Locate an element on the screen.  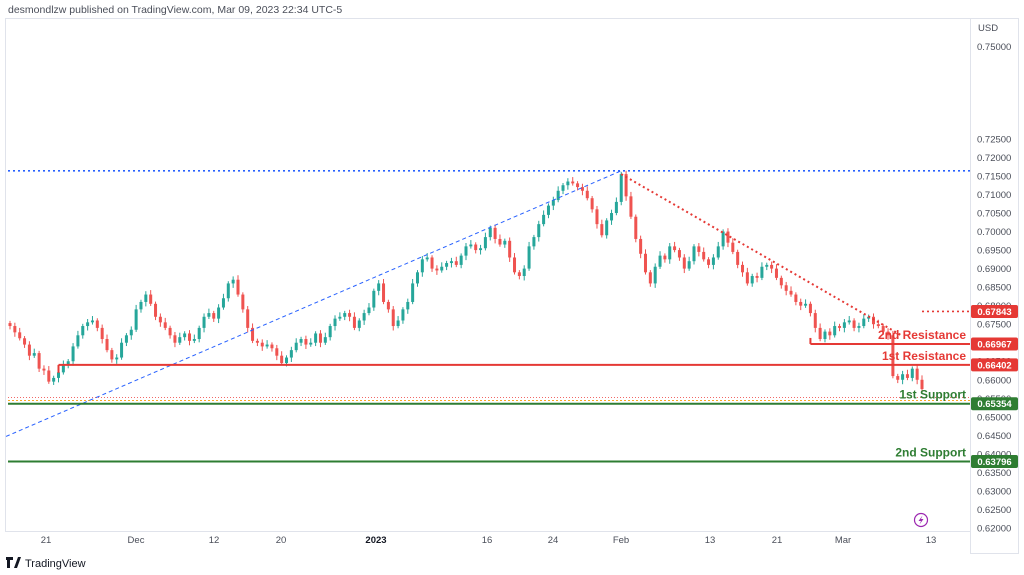
price-marker-label: 0.65354 is located at coordinates (994, 404).